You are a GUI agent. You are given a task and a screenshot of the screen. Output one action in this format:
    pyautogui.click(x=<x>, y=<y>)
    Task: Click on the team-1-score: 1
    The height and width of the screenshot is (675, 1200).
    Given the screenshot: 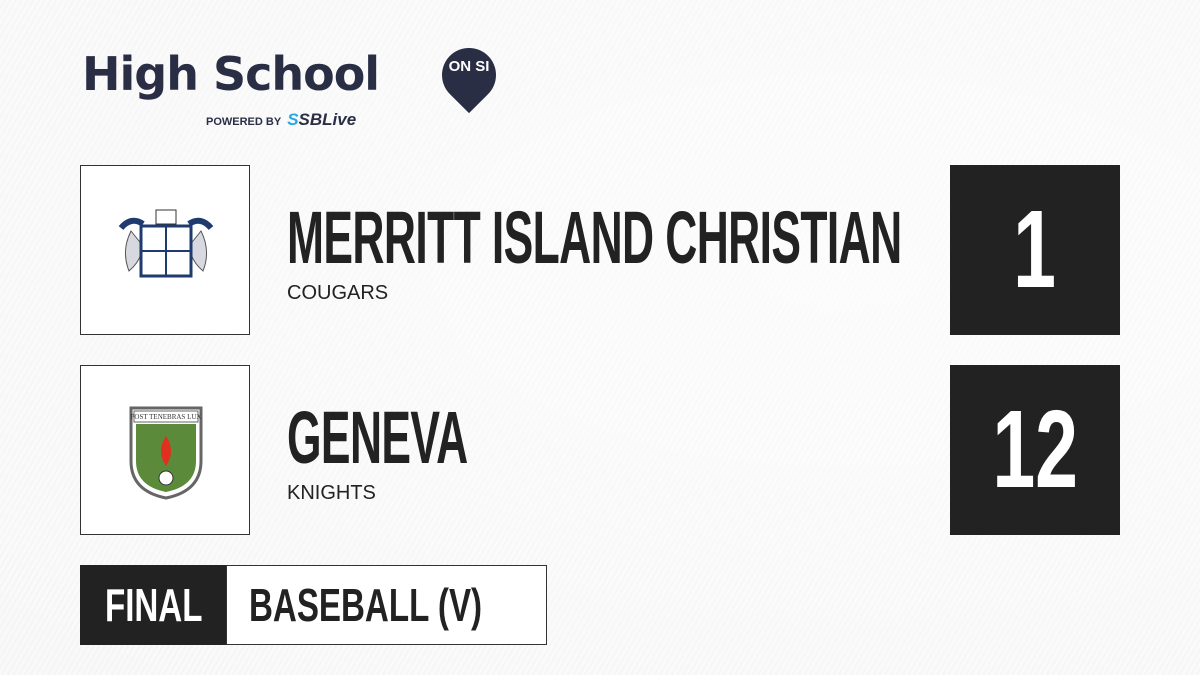 What is the action you would take?
    pyautogui.click(x=1035, y=250)
    